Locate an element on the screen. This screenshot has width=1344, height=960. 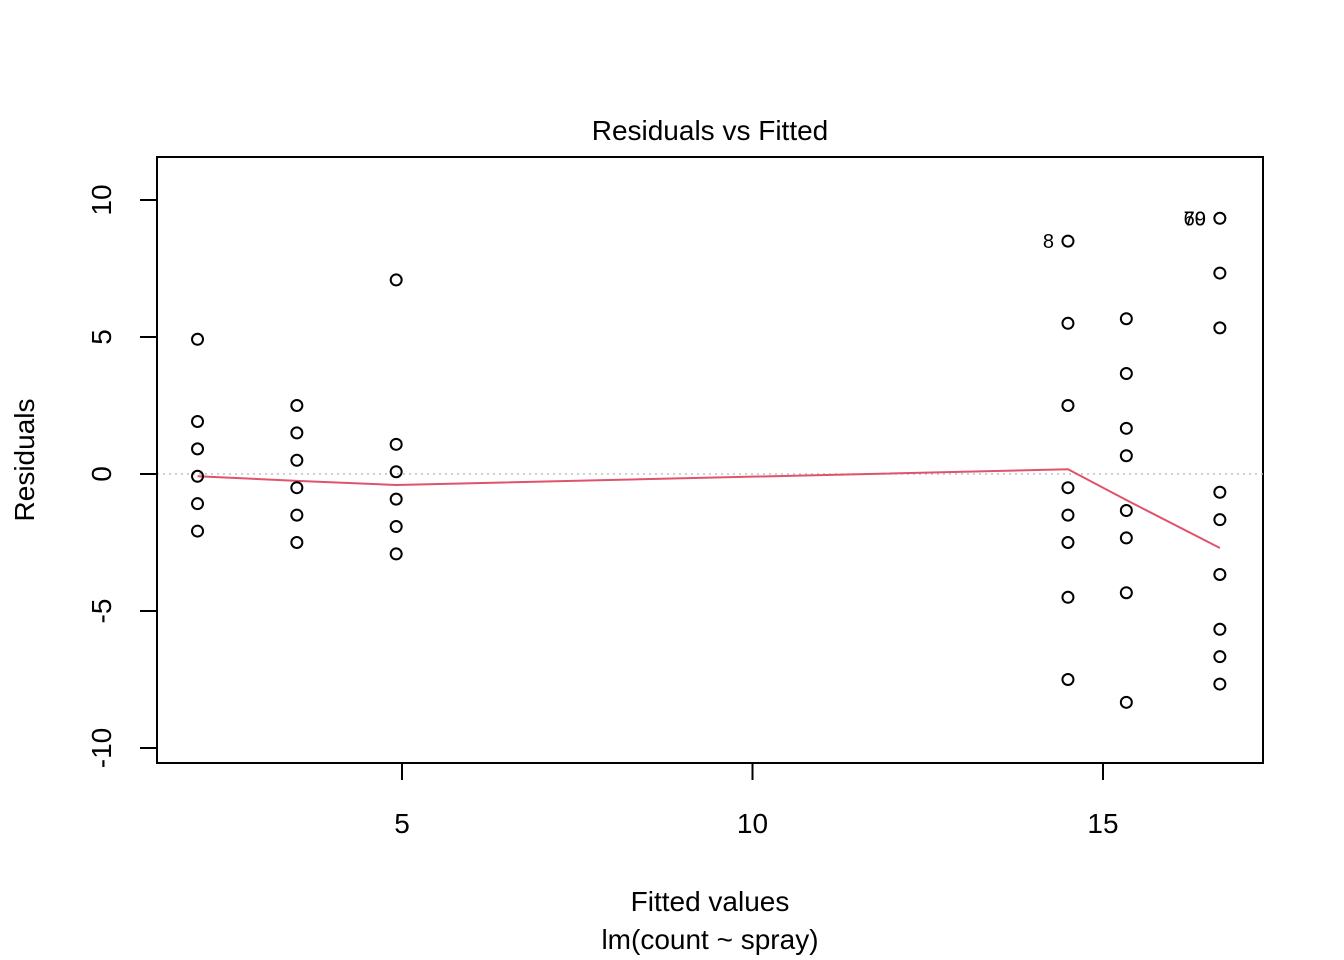
chart-title: Residuals vs Fitted is located at coordinates (710, 130).